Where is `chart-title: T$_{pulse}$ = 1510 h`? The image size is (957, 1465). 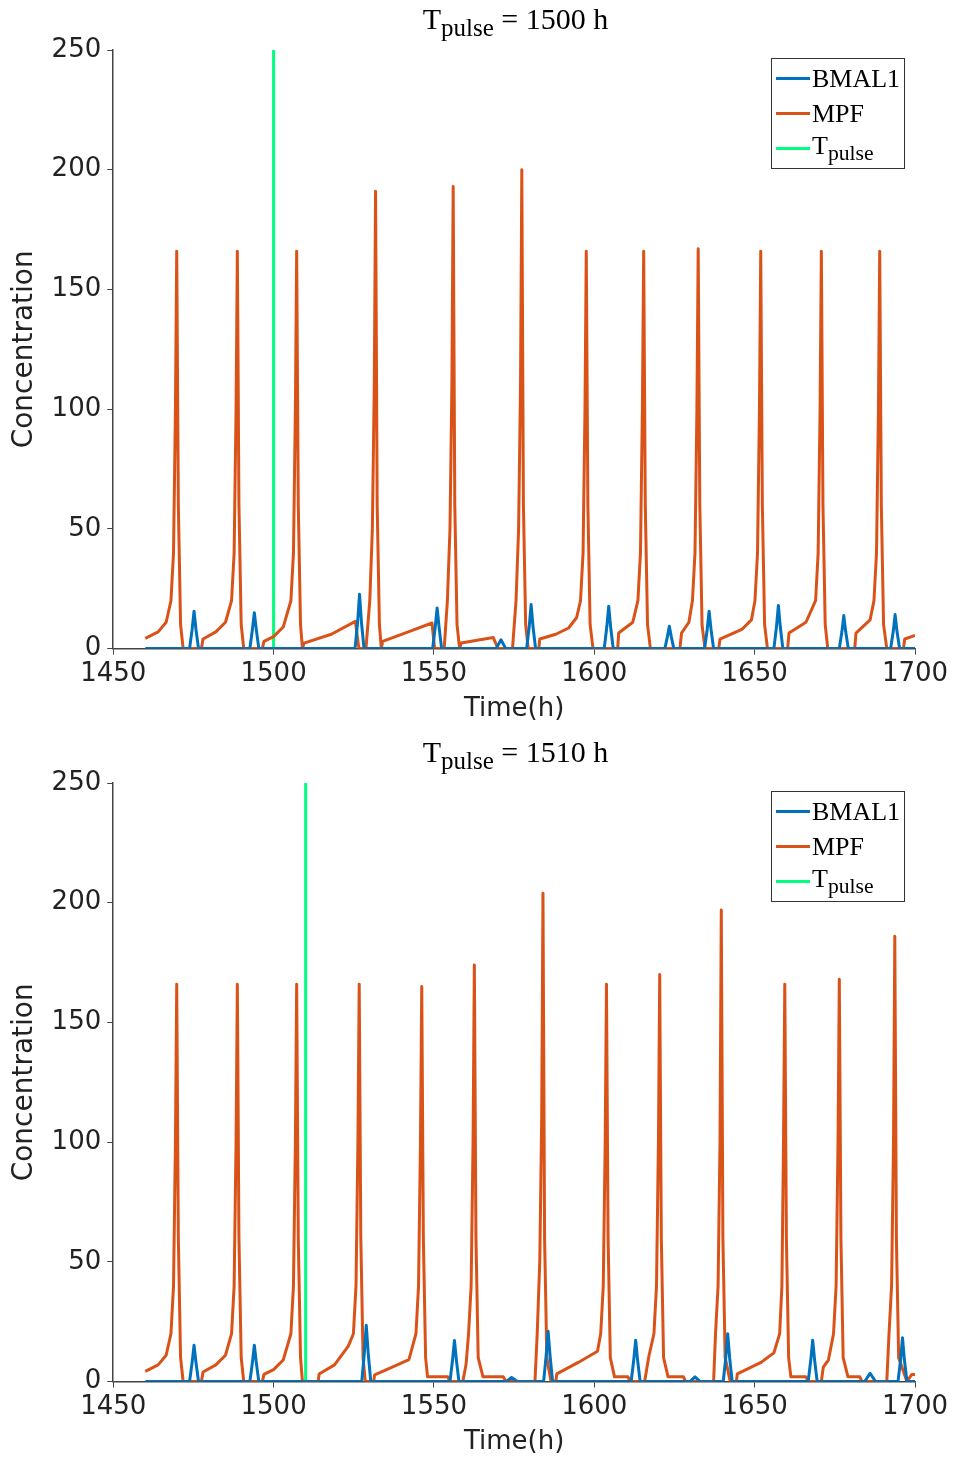
chart-title: T$_{pulse}$ = 1510 h is located at coordinates (515, 755).